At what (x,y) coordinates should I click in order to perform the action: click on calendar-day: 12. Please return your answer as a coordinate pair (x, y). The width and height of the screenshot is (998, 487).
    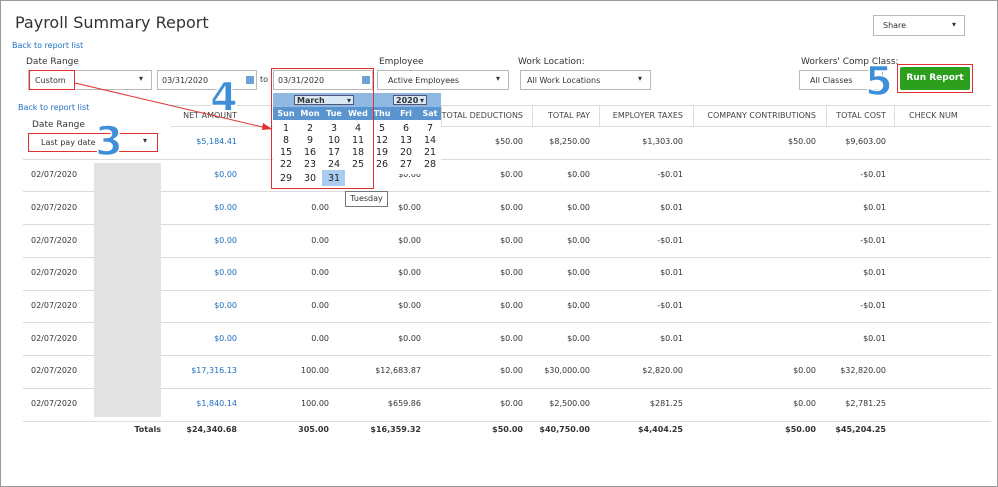
    Looking at the image, I should click on (382, 140).